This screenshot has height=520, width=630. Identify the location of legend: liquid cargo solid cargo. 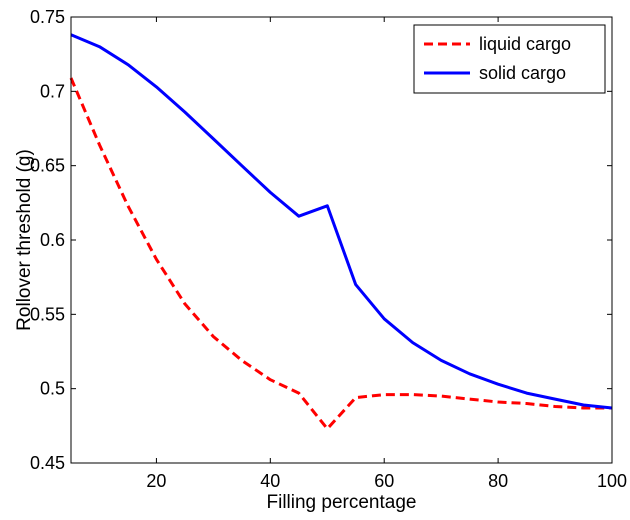
(509, 59).